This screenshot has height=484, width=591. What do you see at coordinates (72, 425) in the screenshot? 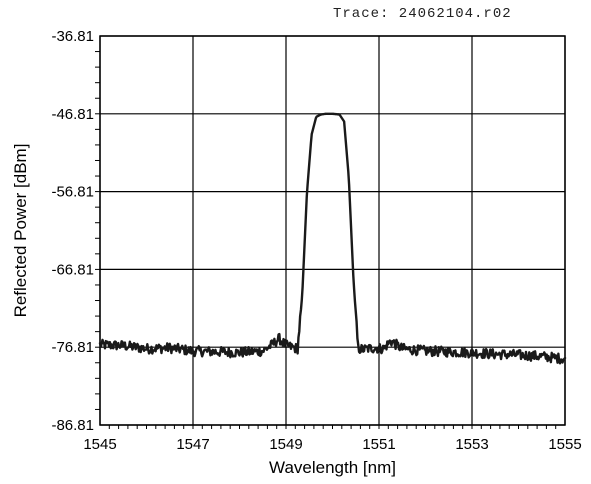
I see `y-tick-label-5: -86.81` at bounding box center [72, 425].